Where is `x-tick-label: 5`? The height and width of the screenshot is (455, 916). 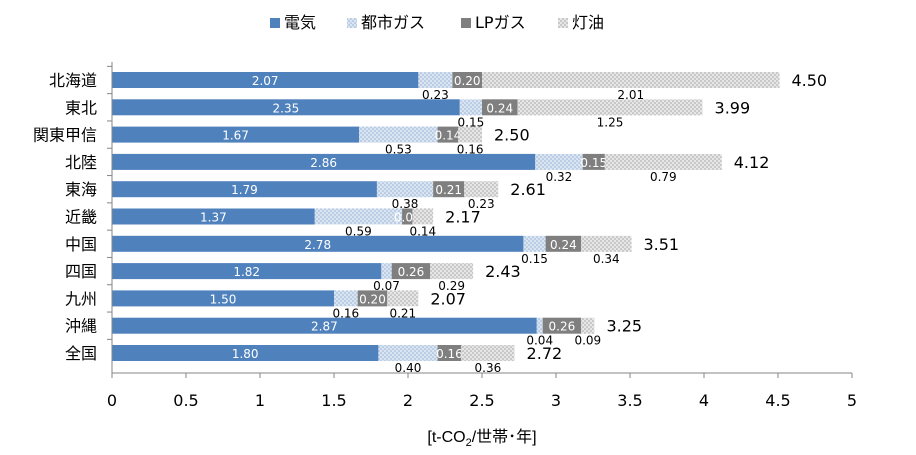 x-tick-label: 5 is located at coordinates (852, 400).